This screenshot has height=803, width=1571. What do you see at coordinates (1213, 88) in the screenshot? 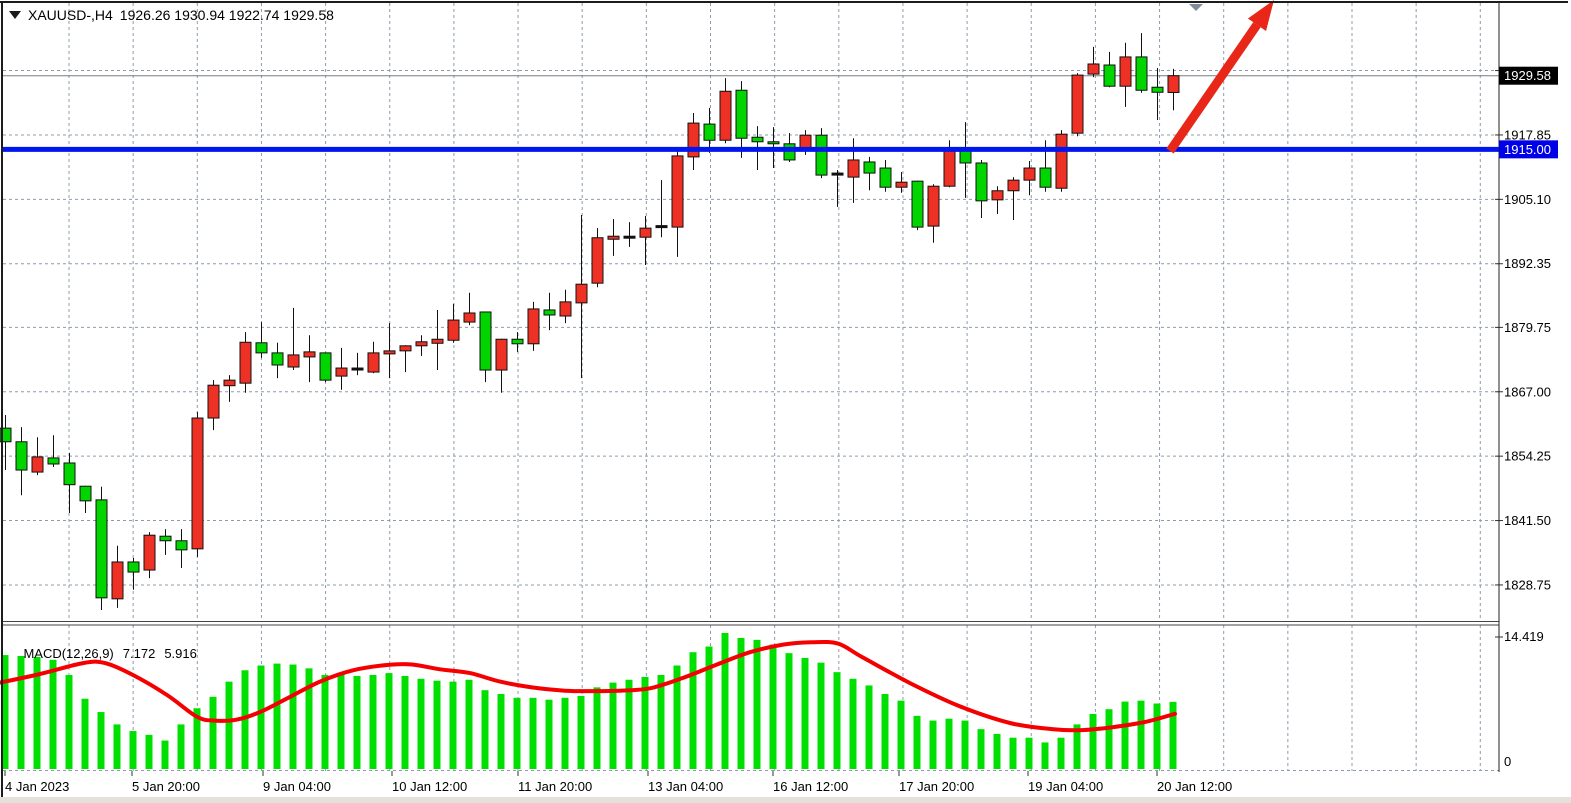
I see `trend-arrow-shaft` at bounding box center [1213, 88].